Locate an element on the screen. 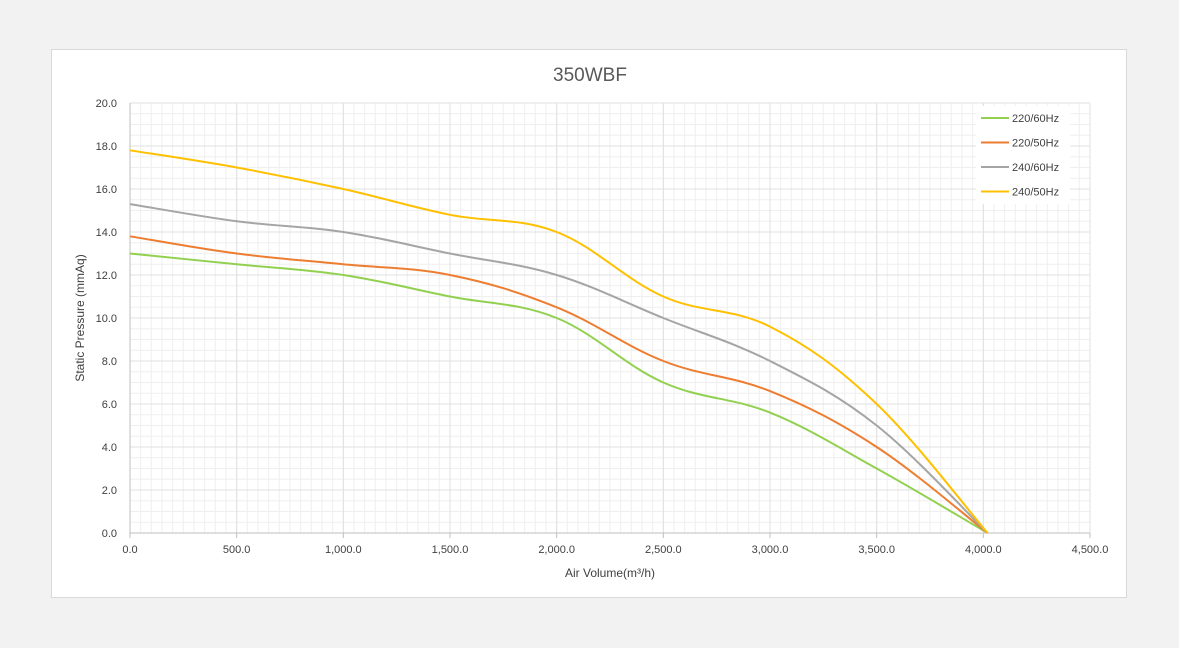 This screenshot has width=1179, height=648. y-tick-label: 0.0 is located at coordinates (109, 534).